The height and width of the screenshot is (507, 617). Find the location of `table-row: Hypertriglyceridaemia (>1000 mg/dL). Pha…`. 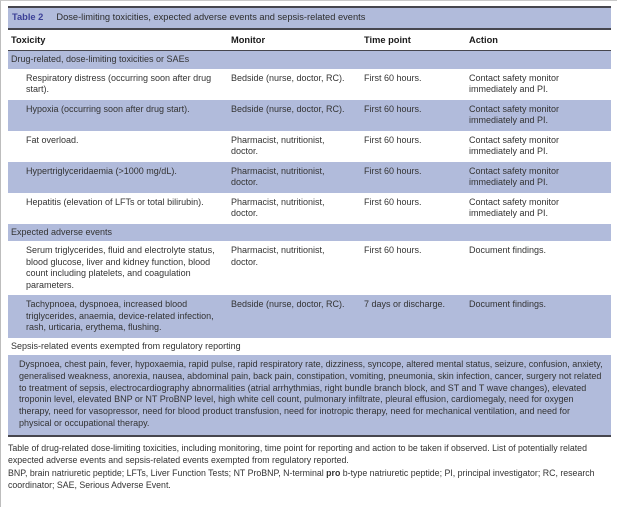

table-row: Hypertriglyceridaemia (>1000 mg/dL). Pha… is located at coordinates (309, 177).